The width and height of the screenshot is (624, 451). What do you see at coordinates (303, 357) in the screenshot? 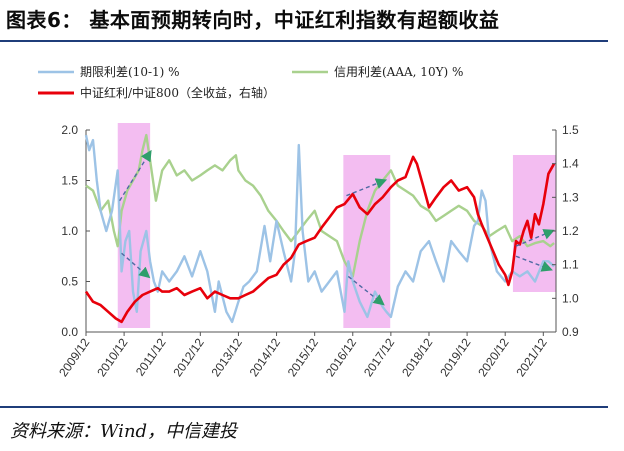
I see `x-tick-label: 2015/12` at bounding box center [303, 357].